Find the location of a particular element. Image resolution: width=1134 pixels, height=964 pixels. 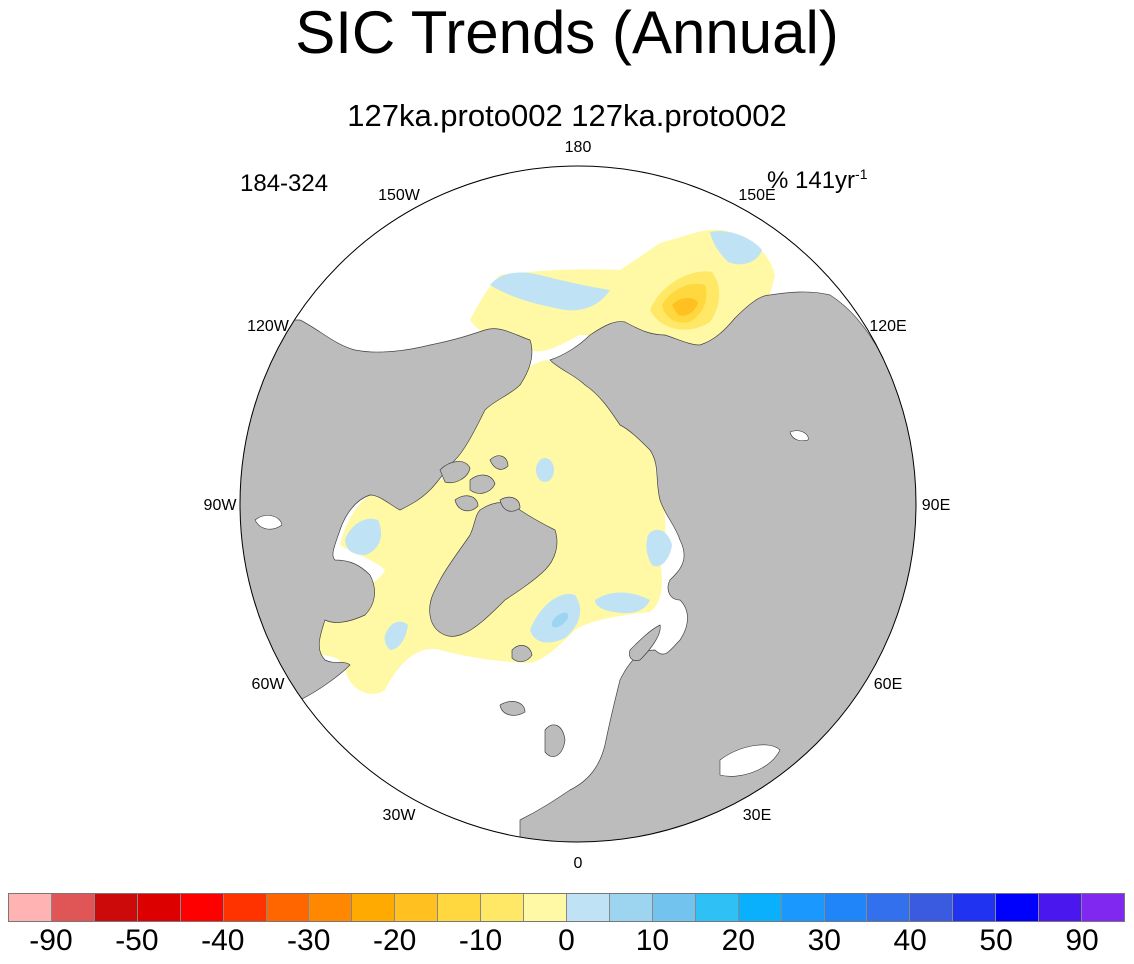

sea-ice-trend-neg-strong is located at coordinates (685, 307).